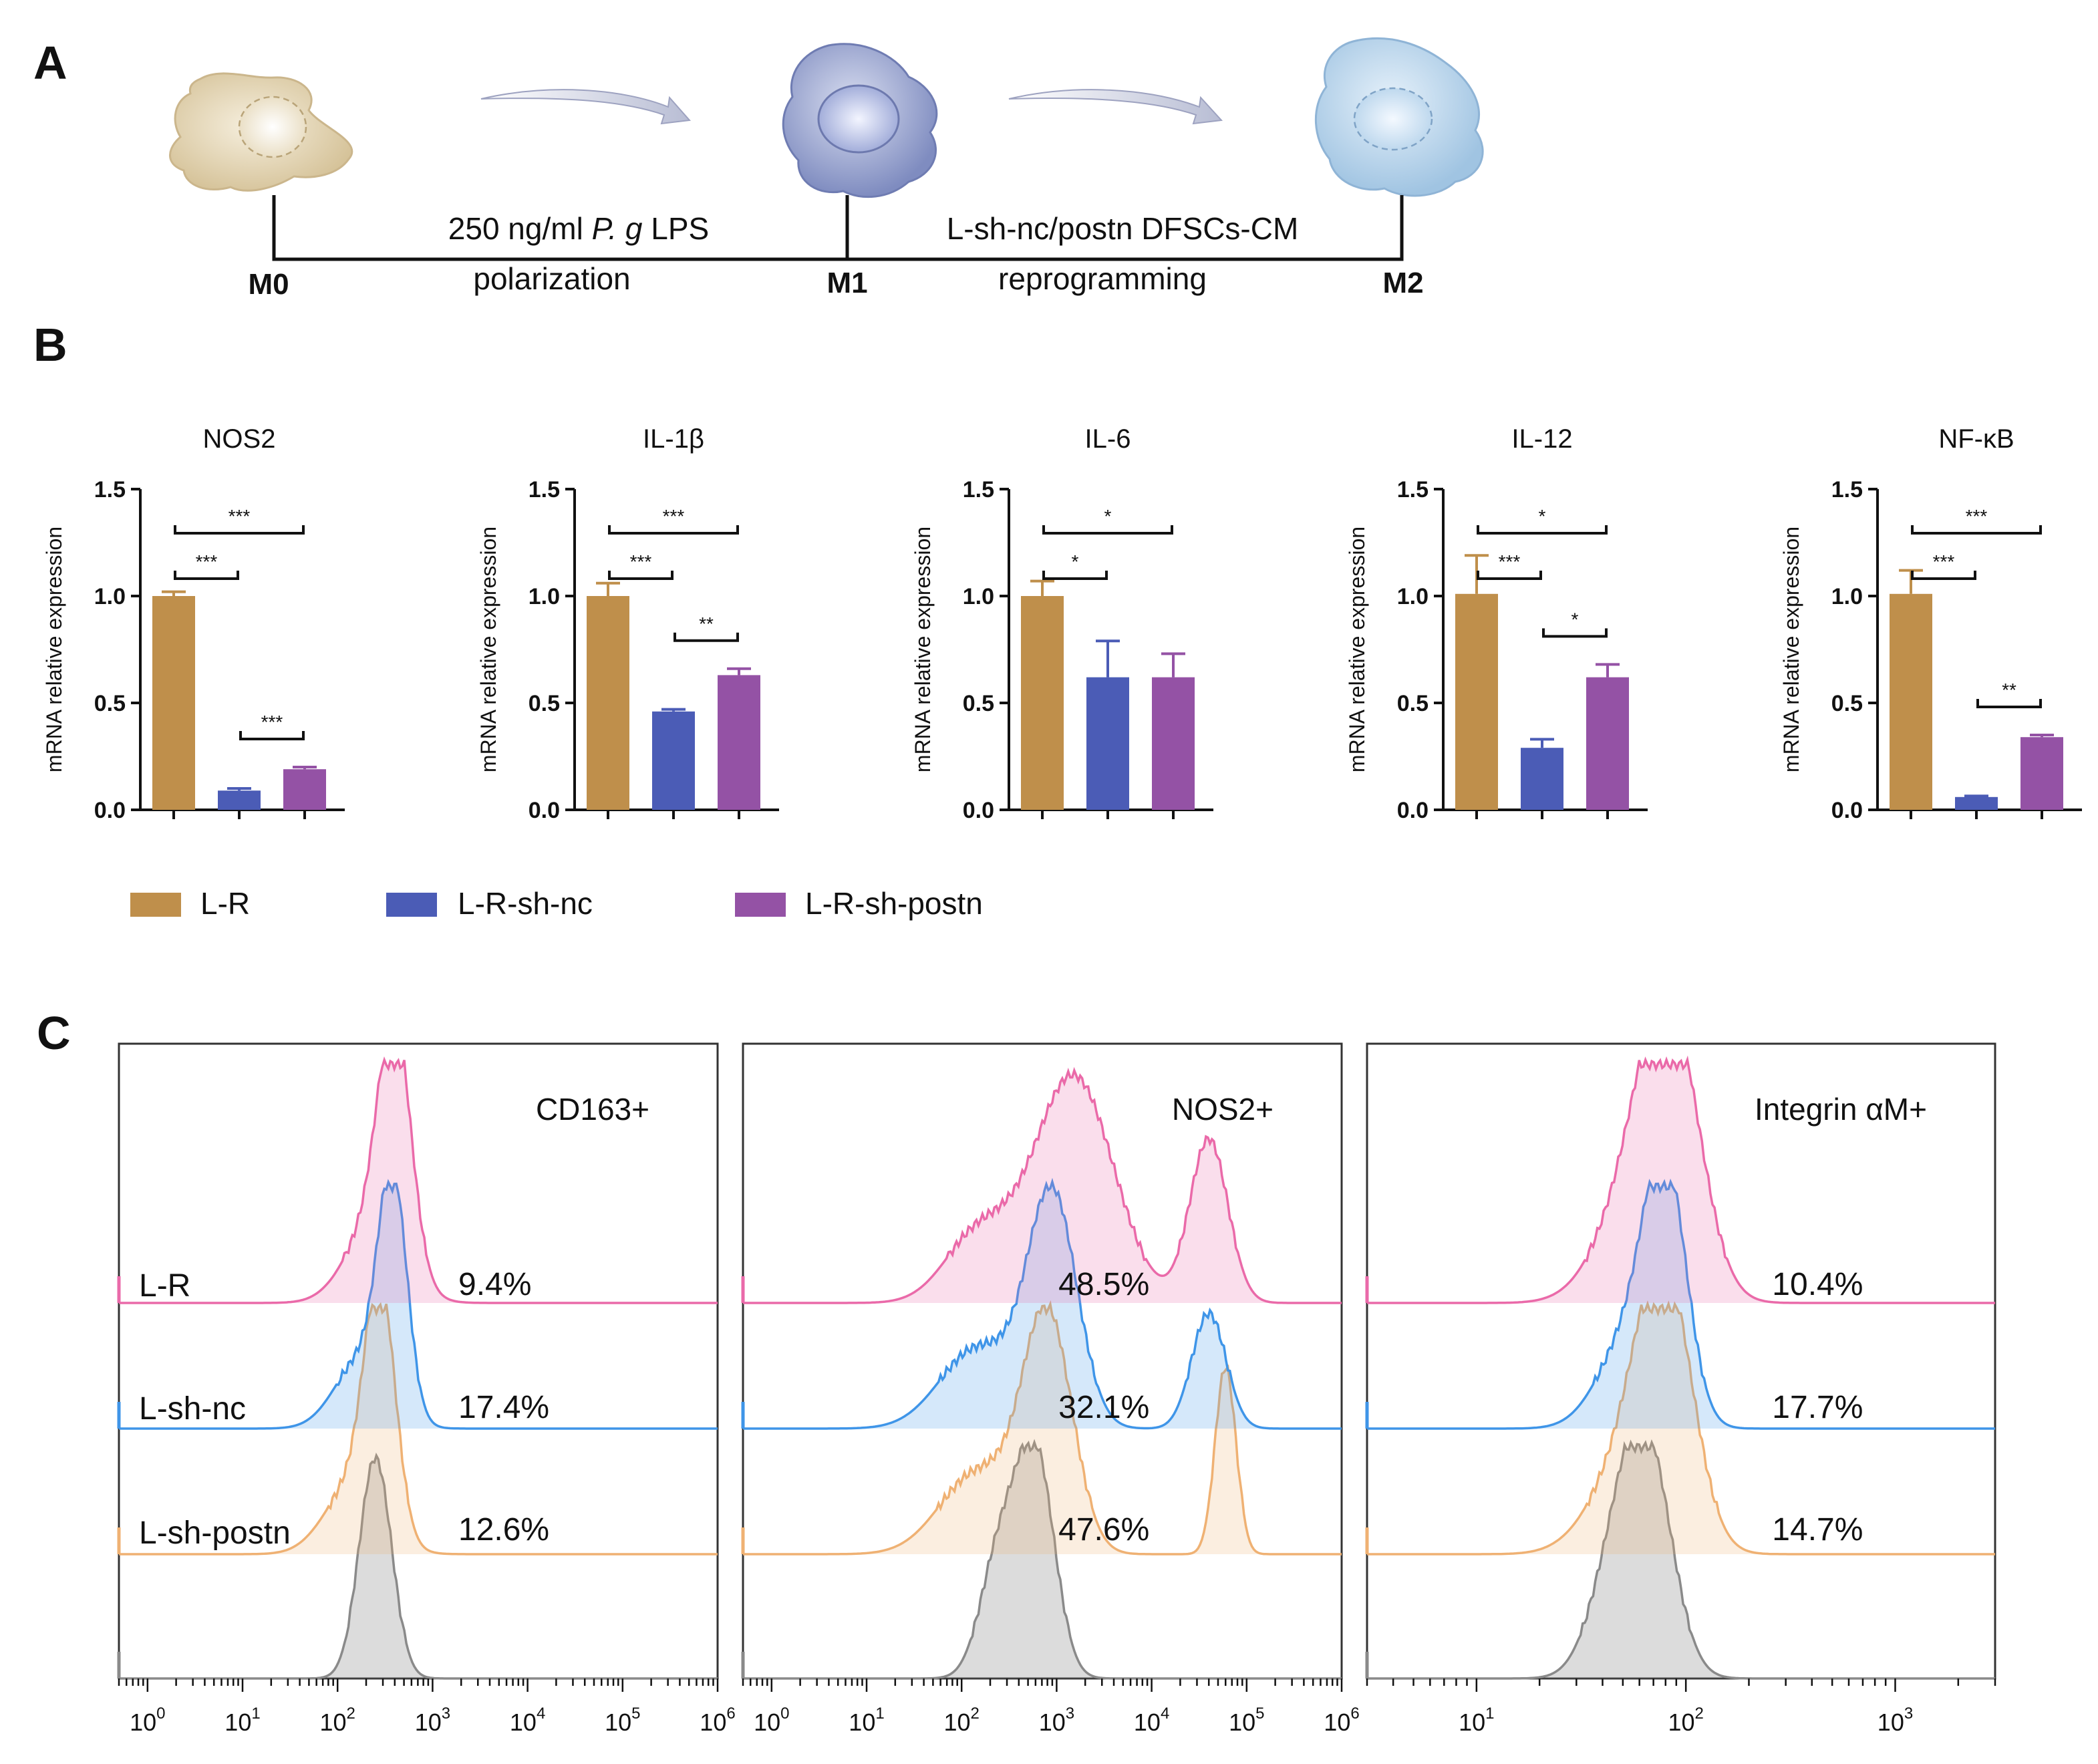 The image size is (2098, 1764). What do you see at coordinates (272, 722) in the screenshot?
I see `significance-label: ***` at bounding box center [272, 722].